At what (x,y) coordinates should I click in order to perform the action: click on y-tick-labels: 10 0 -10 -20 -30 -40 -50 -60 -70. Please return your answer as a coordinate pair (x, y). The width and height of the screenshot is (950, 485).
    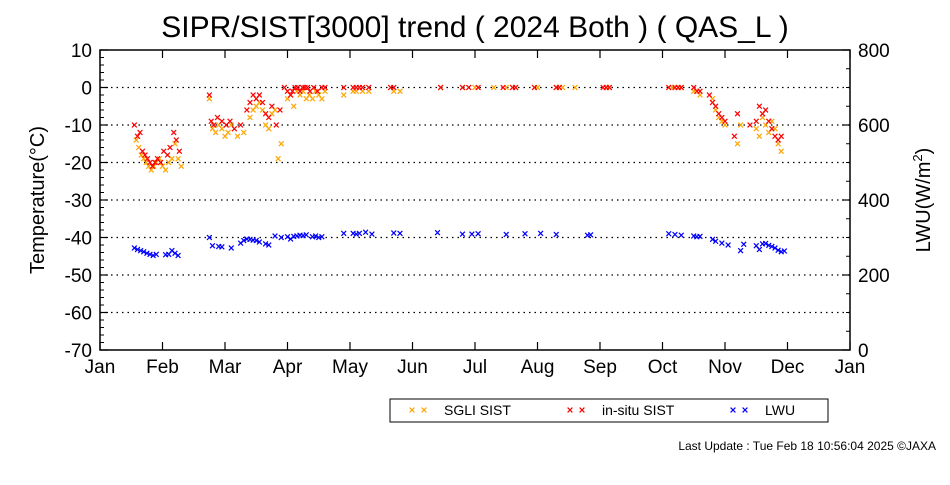
    Looking at the image, I should click on (78, 201).